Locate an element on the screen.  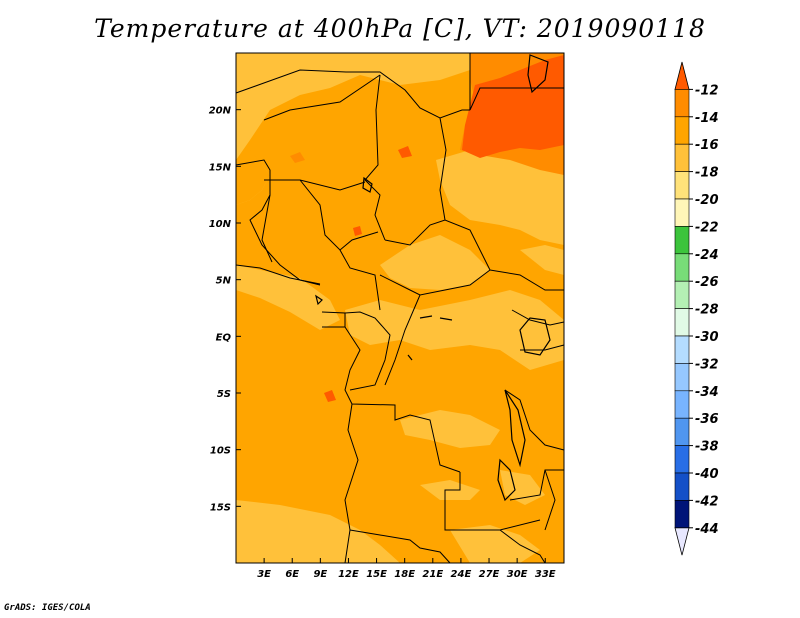
lon-tick-label: 27E is located at coordinates (489, 574).